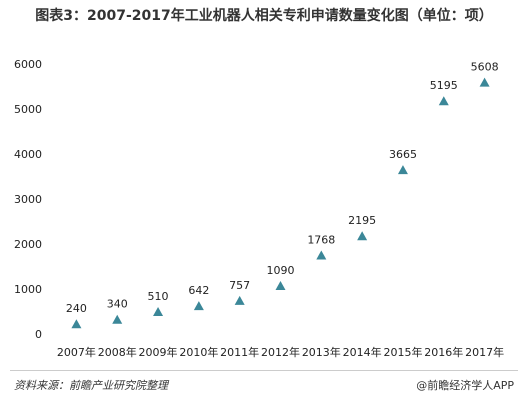  I want to click on y-tick-label: 2000, so click(28, 244).